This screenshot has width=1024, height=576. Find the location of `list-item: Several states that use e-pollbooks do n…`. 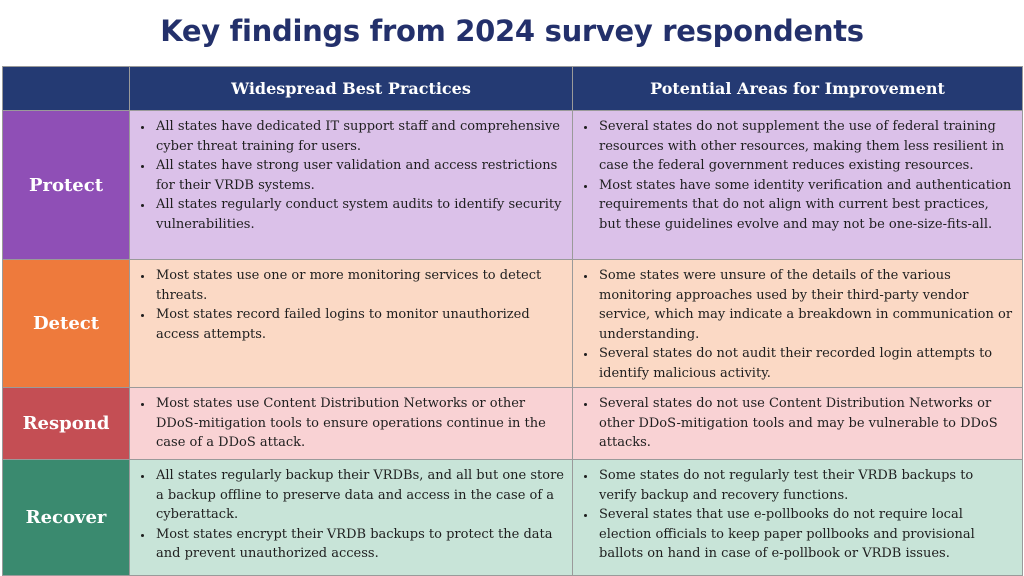

list-item: Several states that use e-pollbooks do n… is located at coordinates (805, 534).